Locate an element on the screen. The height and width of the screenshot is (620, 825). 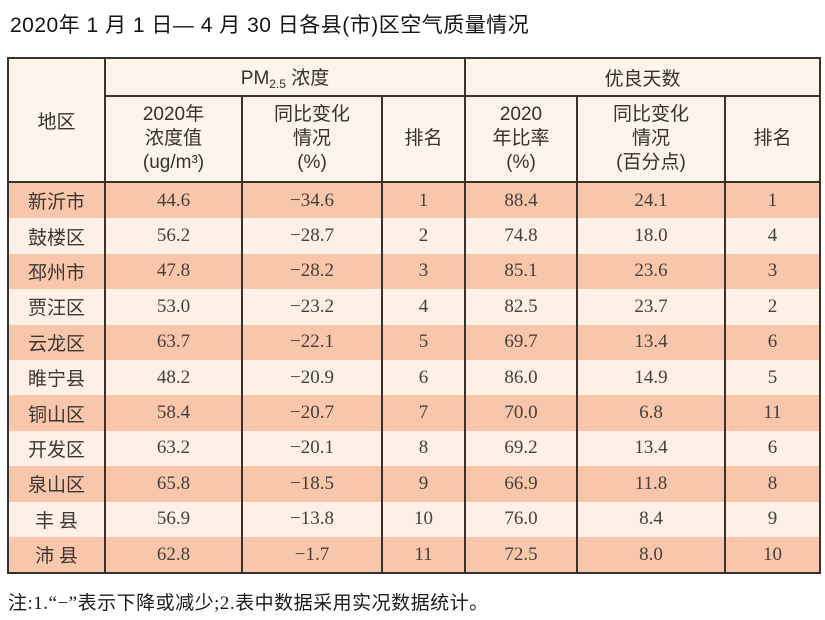
cell-good-rank: 9 is located at coordinates (772, 519).